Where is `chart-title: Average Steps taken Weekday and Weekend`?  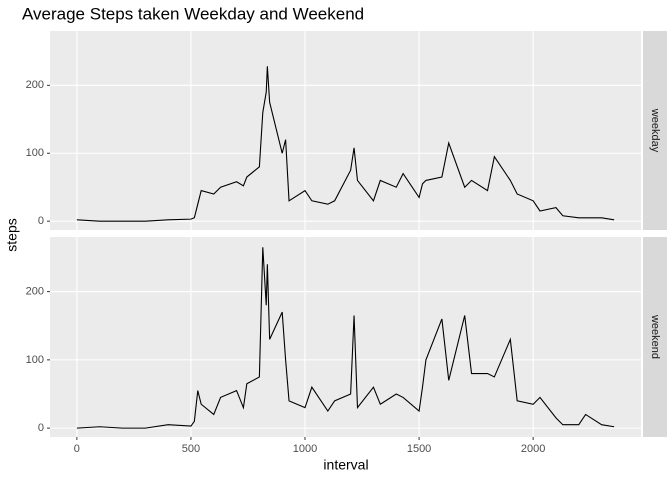 chart-title: Average Steps taken Weekday and Weekend is located at coordinates (193, 13).